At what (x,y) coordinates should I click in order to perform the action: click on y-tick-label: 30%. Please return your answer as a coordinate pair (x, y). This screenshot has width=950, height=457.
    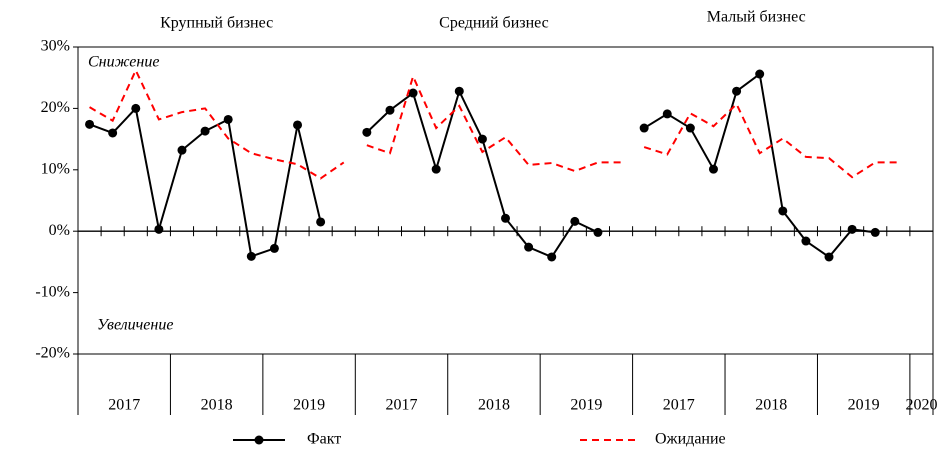
    Looking at the image, I should click on (55, 46).